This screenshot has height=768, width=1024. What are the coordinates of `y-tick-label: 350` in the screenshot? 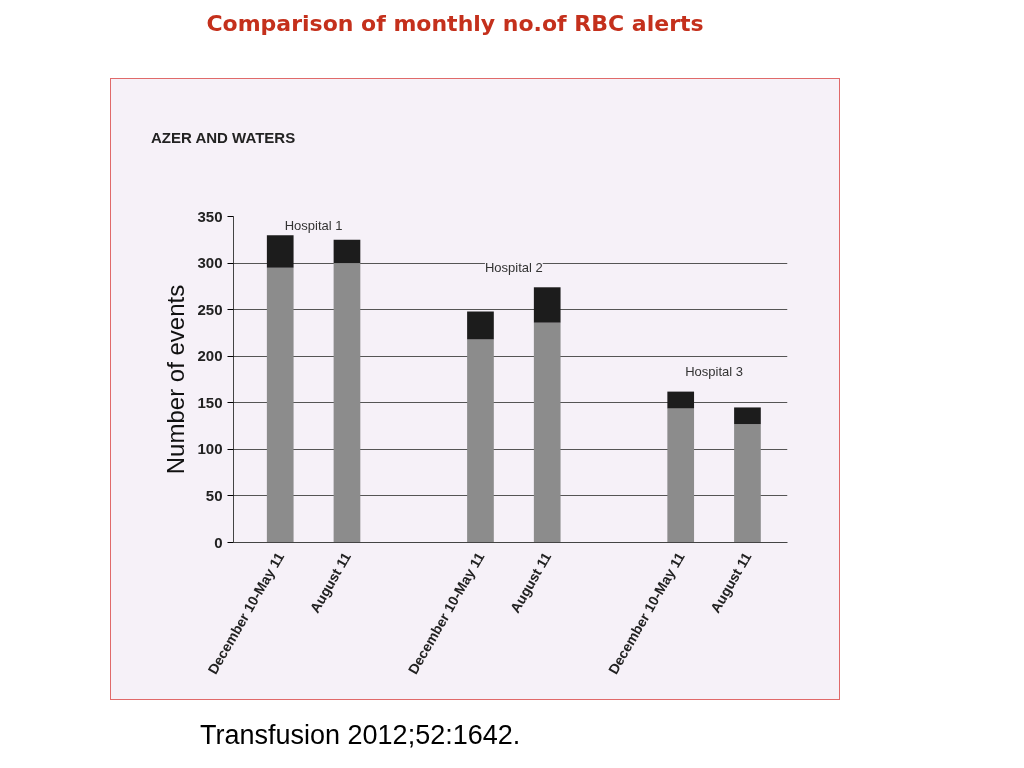 It's located at (210, 216).